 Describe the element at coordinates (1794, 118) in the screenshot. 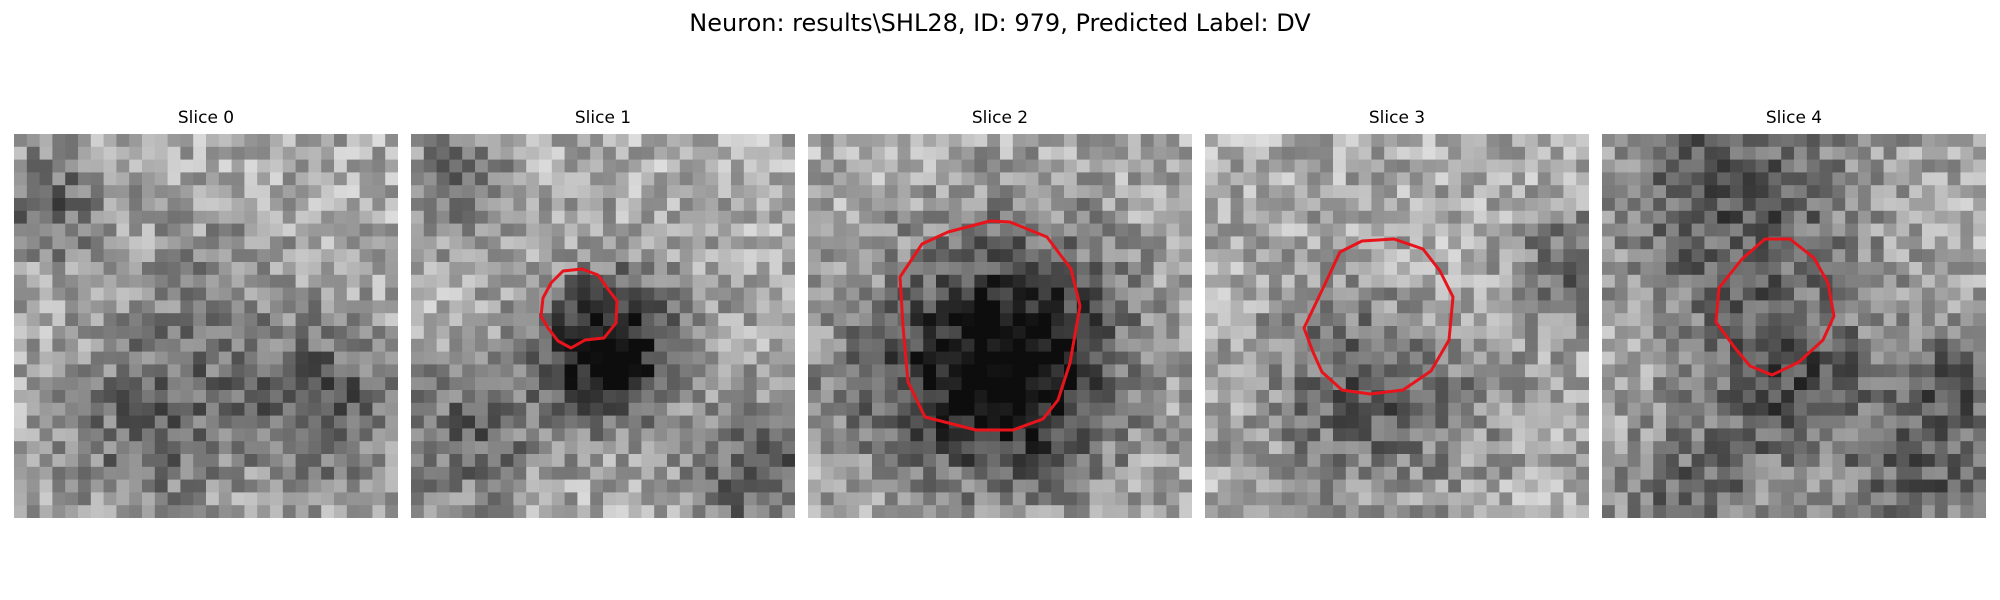

I see `slice-title-4: Slice 4` at that location.